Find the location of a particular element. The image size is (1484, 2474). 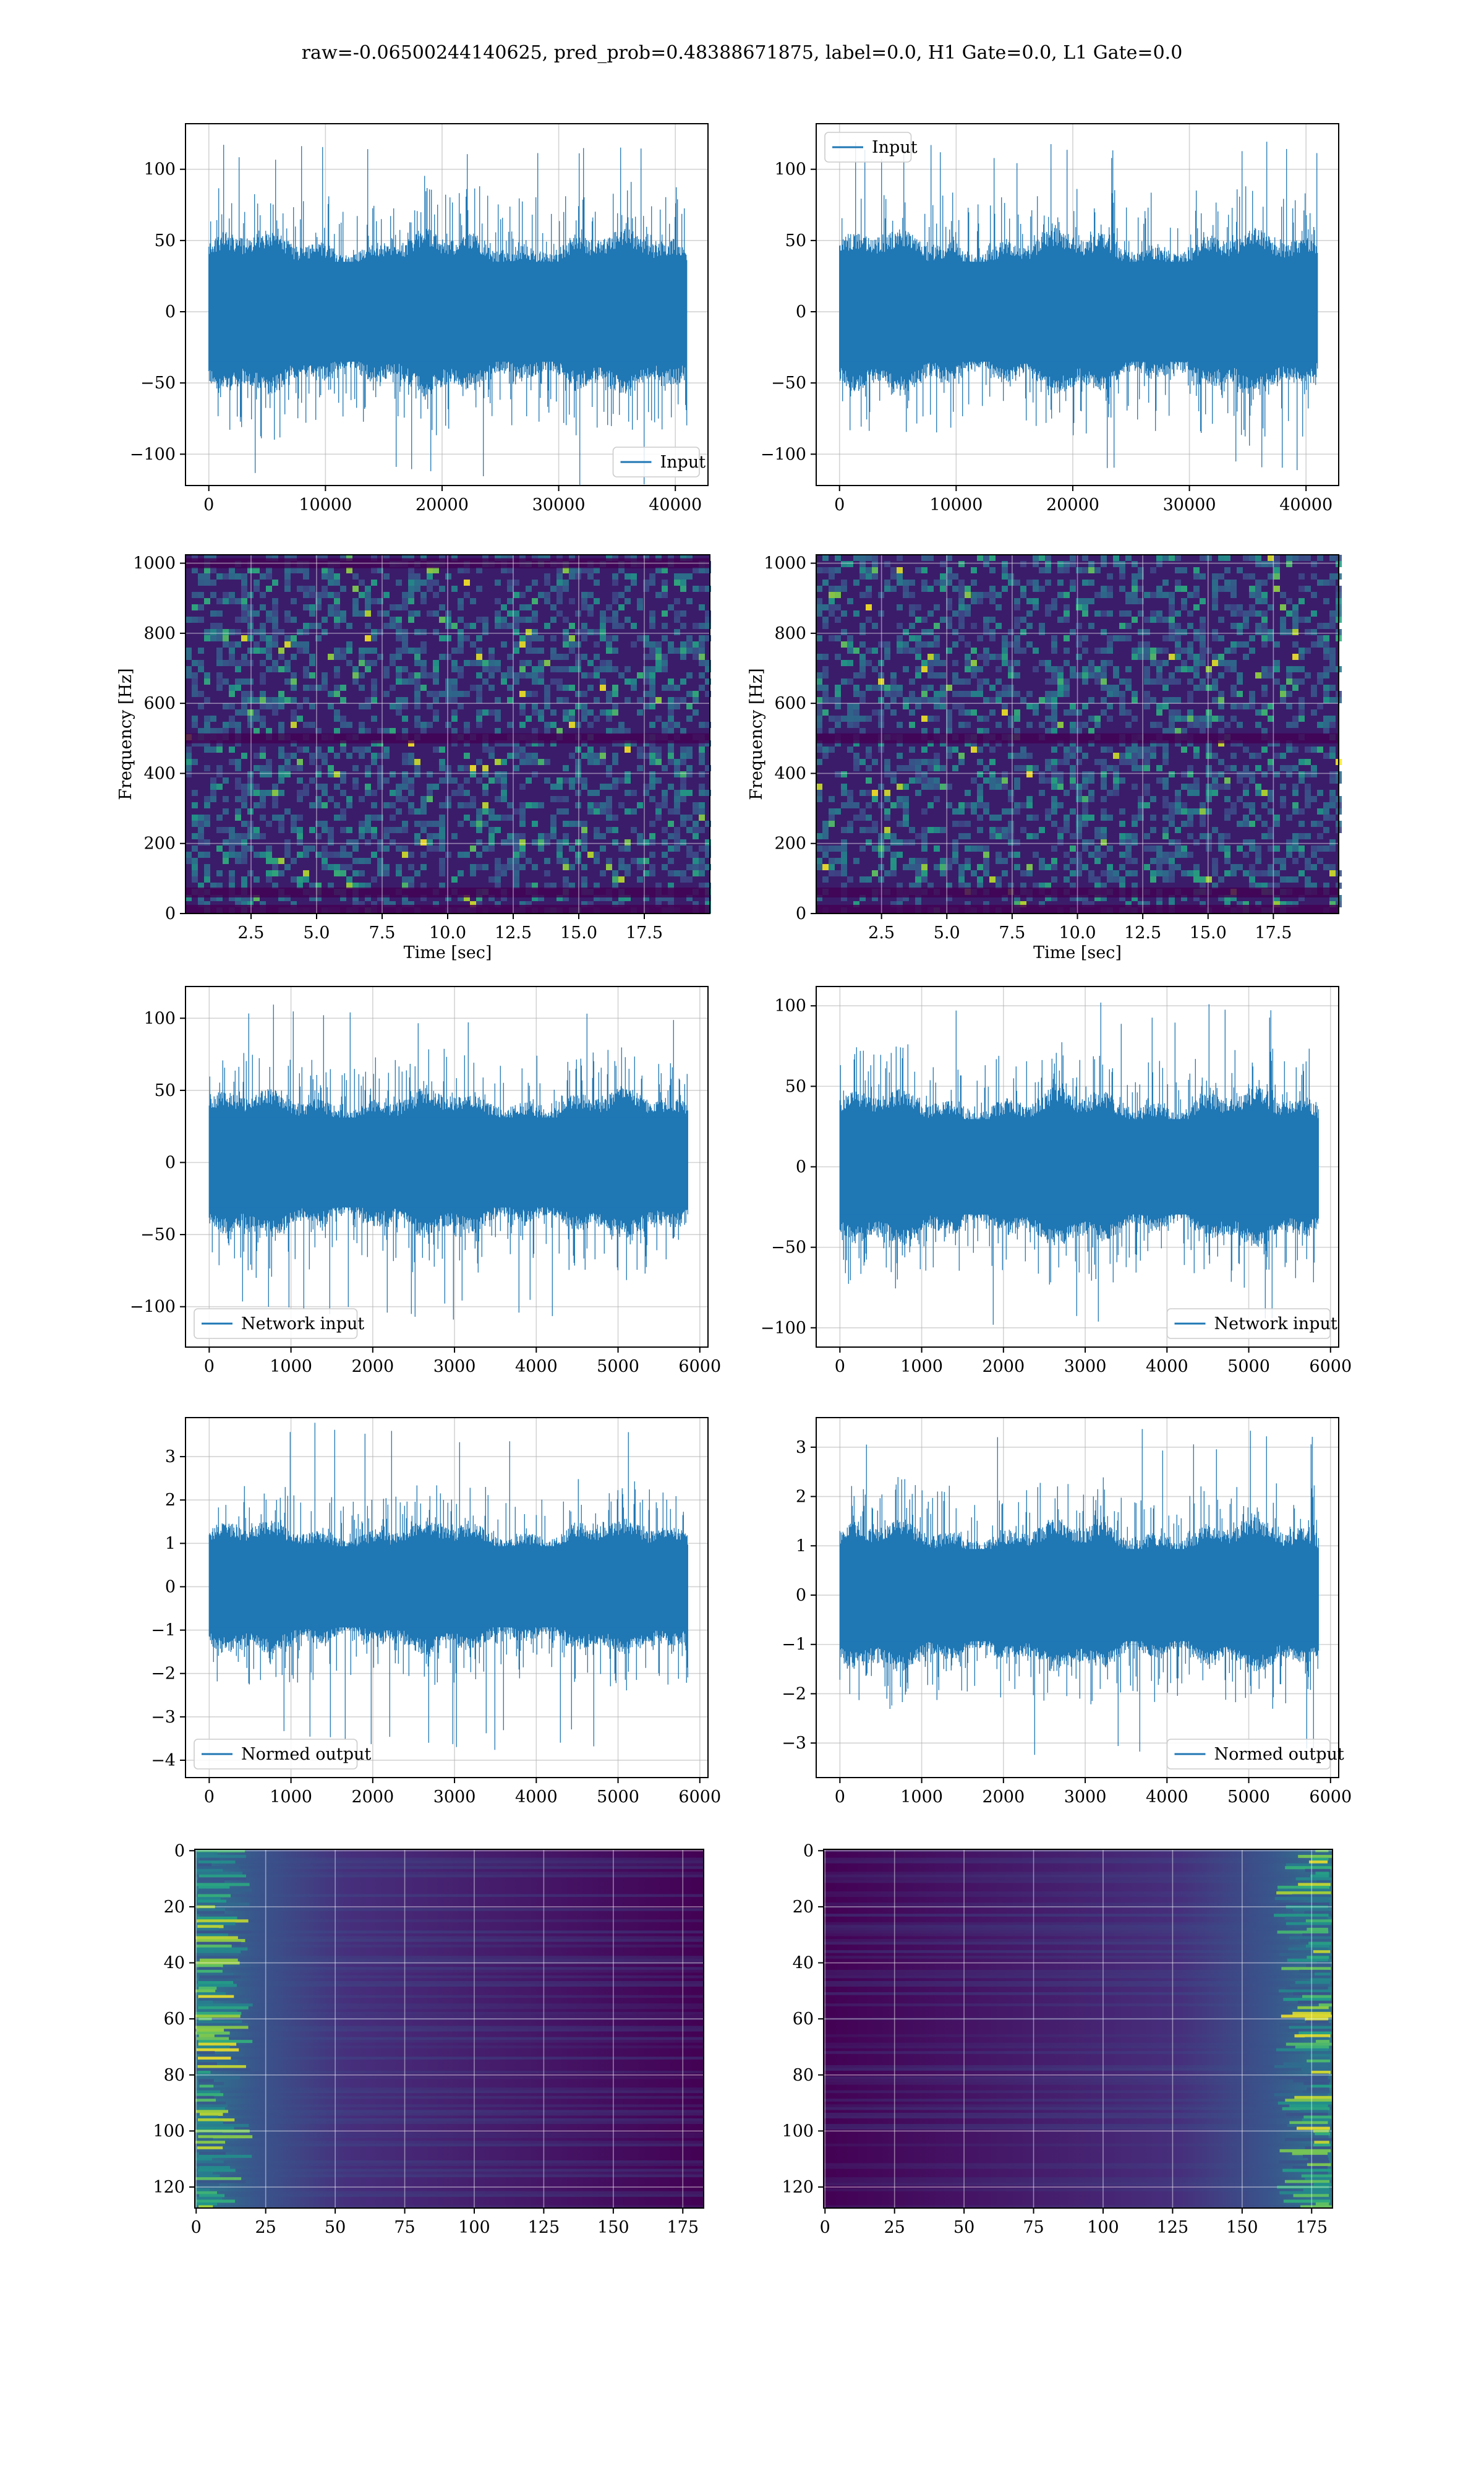

x-tick-label: 150 is located at coordinates (613, 2227).